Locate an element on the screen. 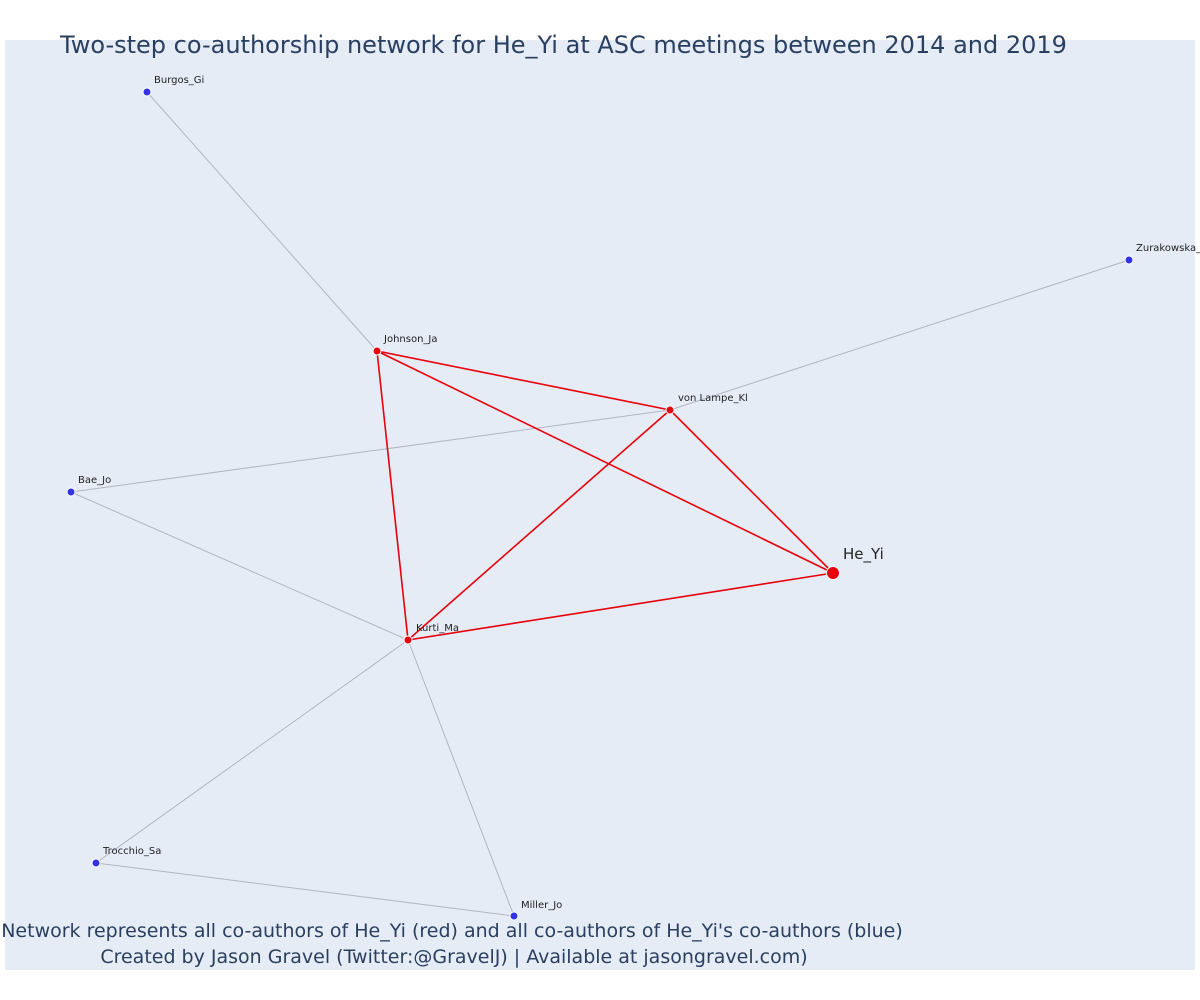 The height and width of the screenshot is (1000, 1200). node-Miller_Jo is located at coordinates (514, 916).